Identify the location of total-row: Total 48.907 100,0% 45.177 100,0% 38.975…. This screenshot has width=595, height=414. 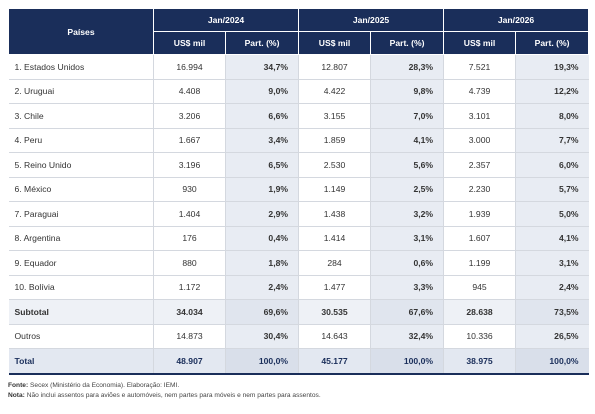
(298, 361).